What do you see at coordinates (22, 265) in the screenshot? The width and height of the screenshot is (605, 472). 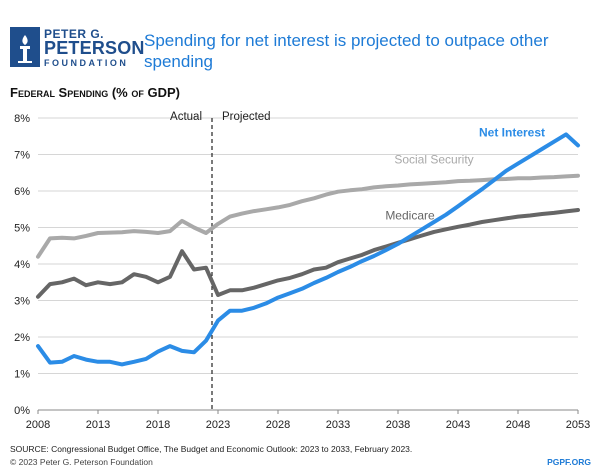 I see `y-tick-label: 4%` at bounding box center [22, 265].